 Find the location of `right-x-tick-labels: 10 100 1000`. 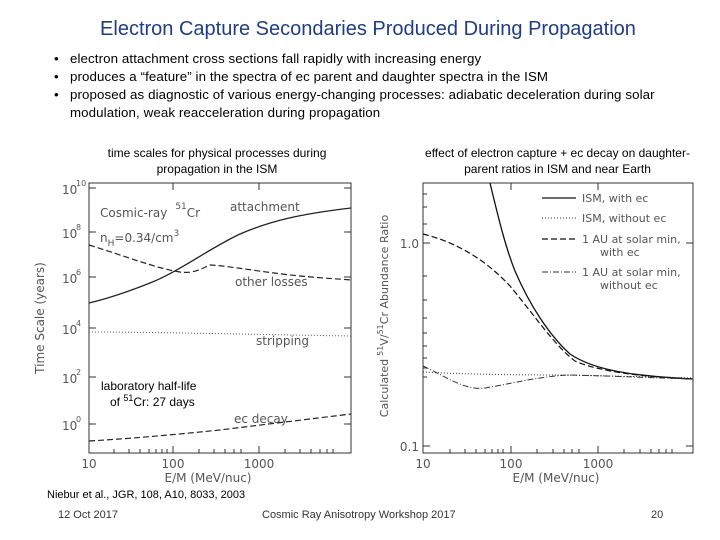

right-x-tick-labels: 10 100 1000 is located at coordinates (514, 464).